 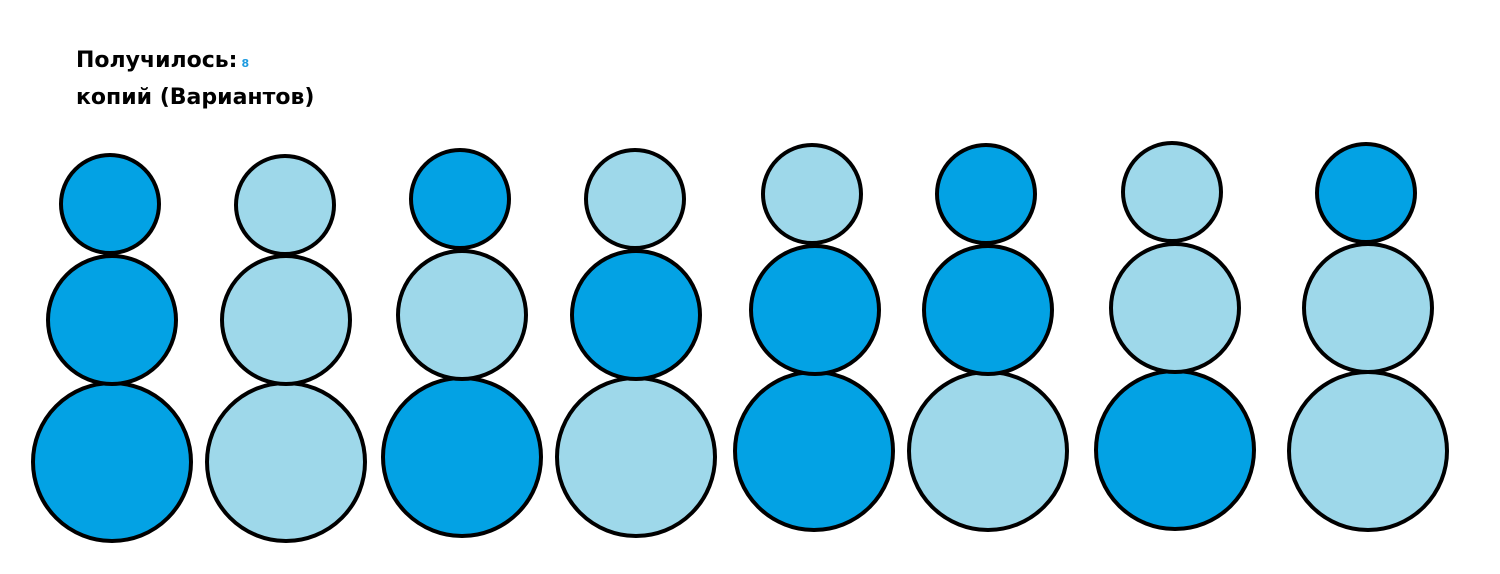 What do you see at coordinates (1175, 450) in the screenshot?
I see `snowman-7-base-circle` at bounding box center [1175, 450].